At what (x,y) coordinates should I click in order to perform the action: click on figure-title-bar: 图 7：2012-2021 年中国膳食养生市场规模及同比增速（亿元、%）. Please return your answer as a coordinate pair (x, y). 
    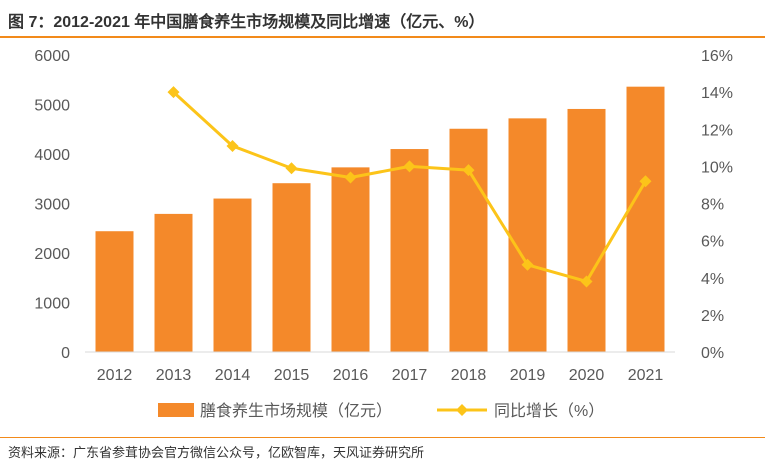
    Looking at the image, I should click on (382, 19).